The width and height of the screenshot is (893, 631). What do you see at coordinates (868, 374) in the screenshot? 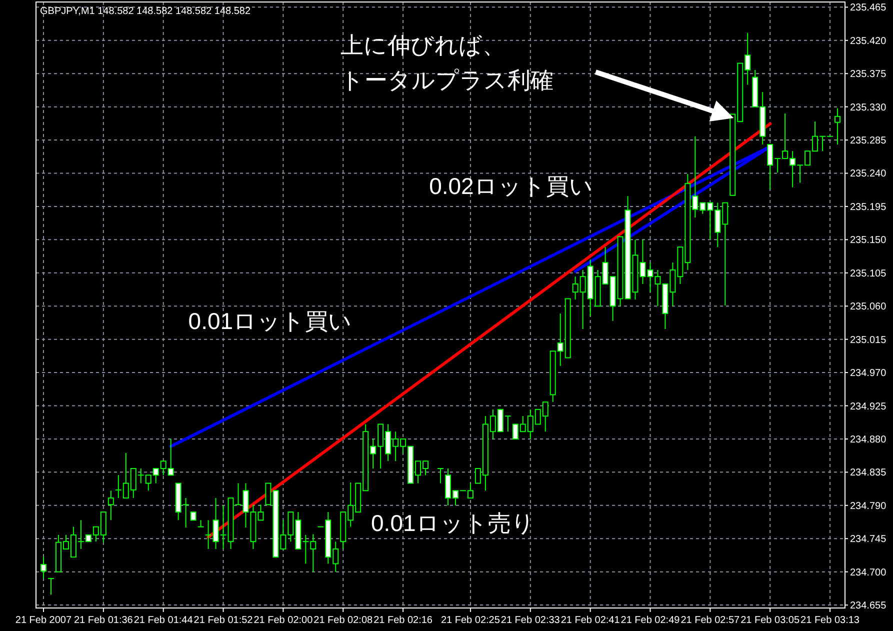
I see `y-tick-label: 234.970` at bounding box center [868, 374].